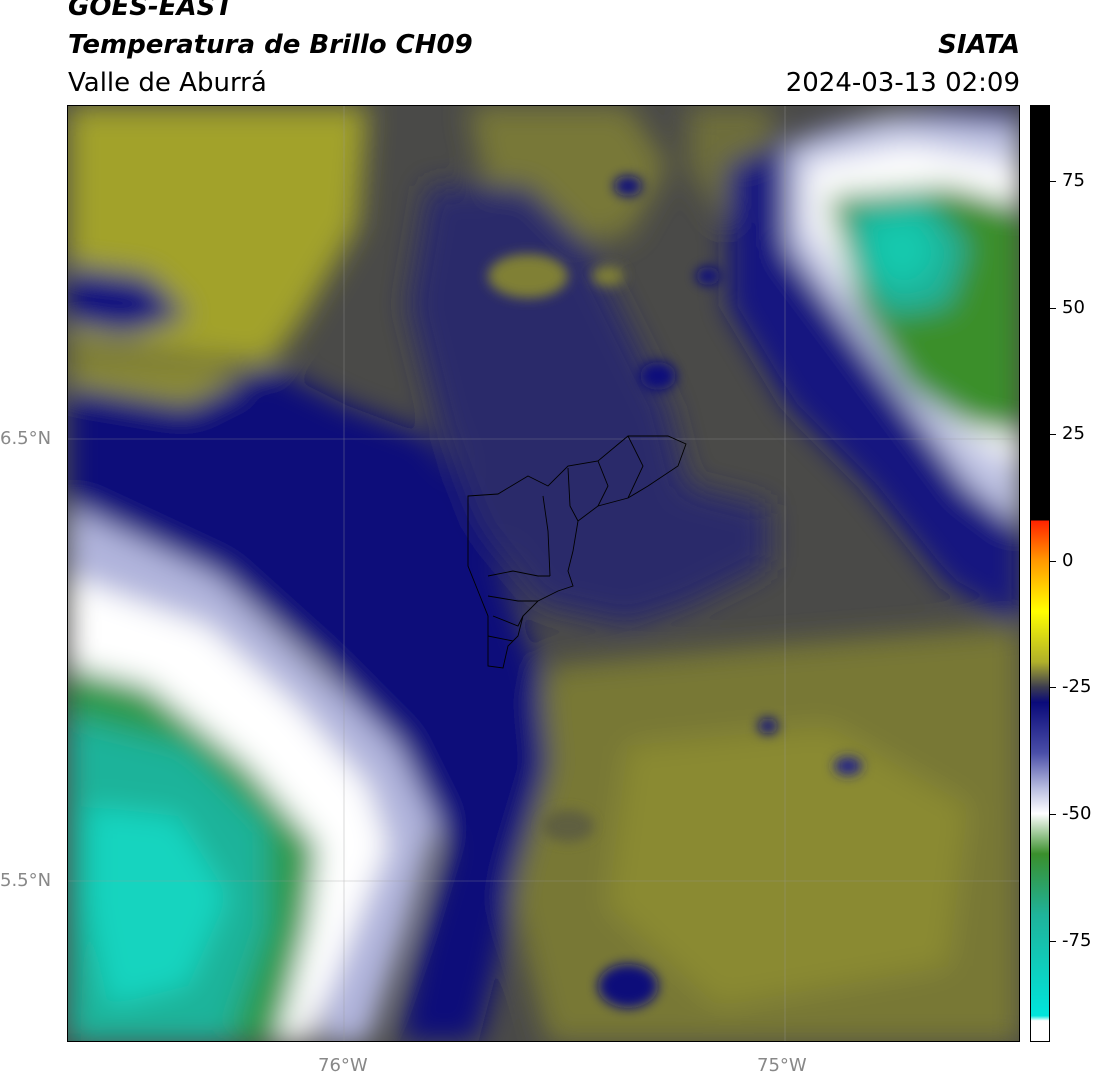 This screenshot has height=1078, width=1094. What do you see at coordinates (1077, 940) in the screenshot?
I see `colorbar-tick-label: -75` at bounding box center [1077, 940].